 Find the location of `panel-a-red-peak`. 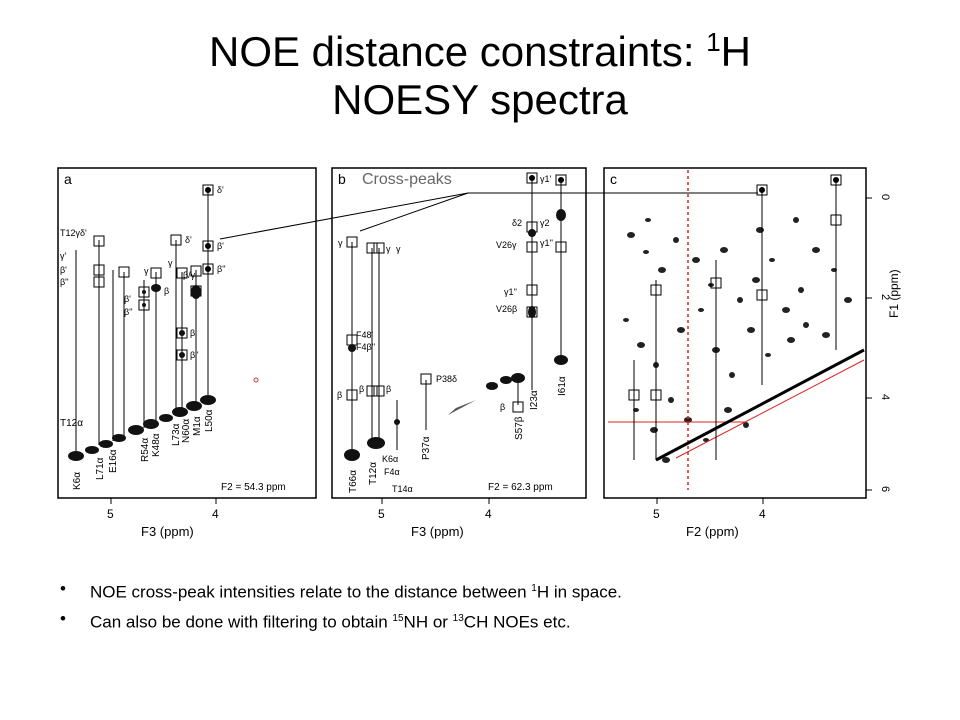

panel-a-red-peak is located at coordinates (256, 380).